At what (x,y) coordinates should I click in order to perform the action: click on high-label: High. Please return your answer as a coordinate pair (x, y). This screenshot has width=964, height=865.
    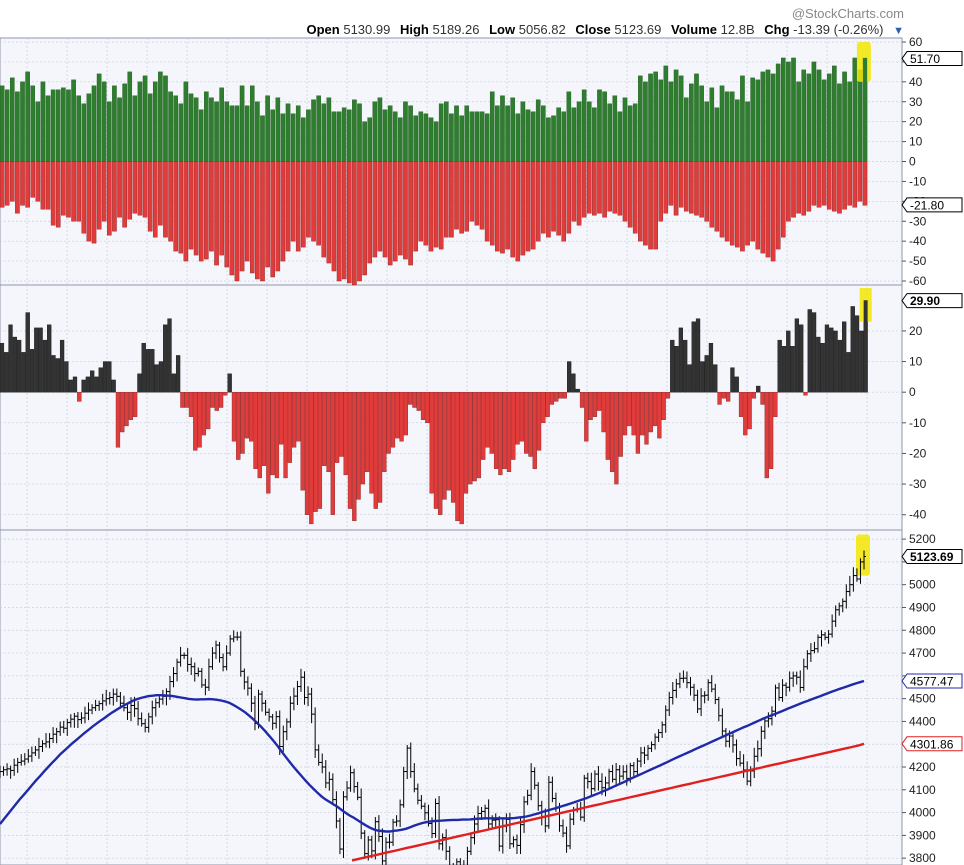
    Looking at the image, I should click on (414, 29).